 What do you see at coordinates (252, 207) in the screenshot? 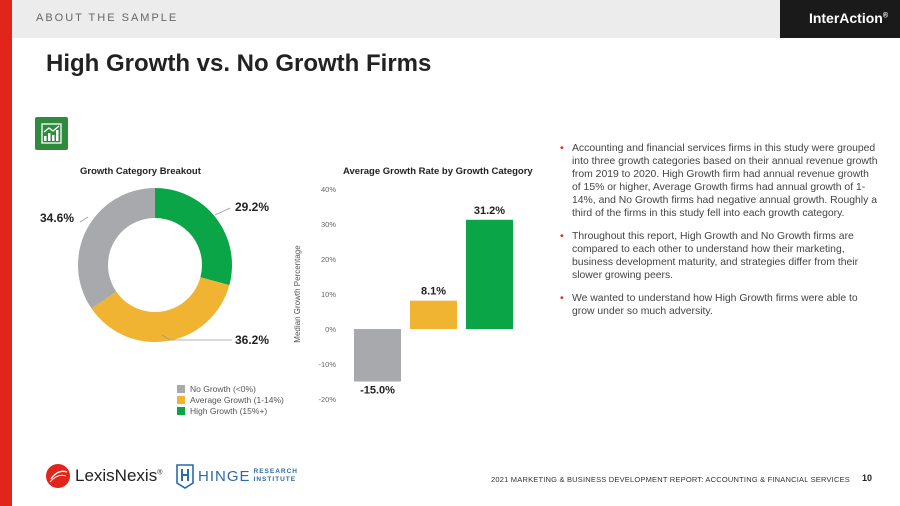
I see `slice-label-high-growth: 29.2%` at bounding box center [252, 207].